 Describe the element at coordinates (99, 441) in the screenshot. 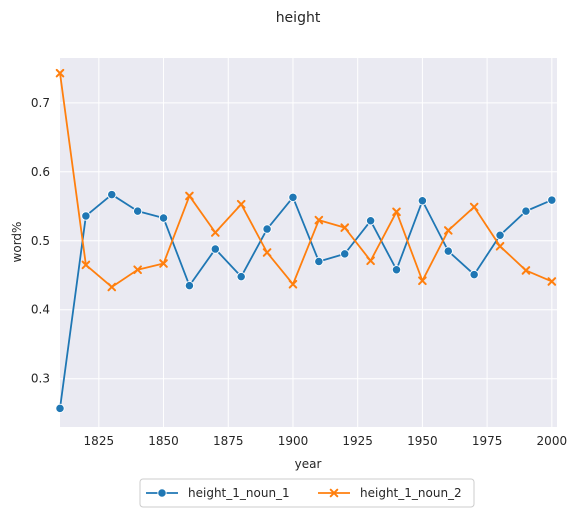

I see `x-tick-label: 1825` at that location.